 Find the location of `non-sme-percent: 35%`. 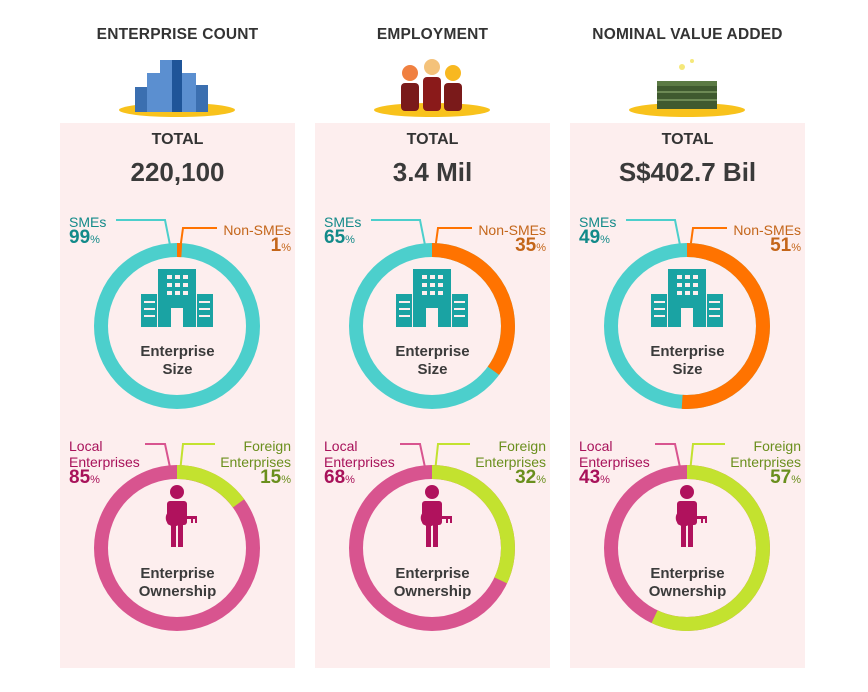

non-sme-percent: 35% is located at coordinates (530, 245).